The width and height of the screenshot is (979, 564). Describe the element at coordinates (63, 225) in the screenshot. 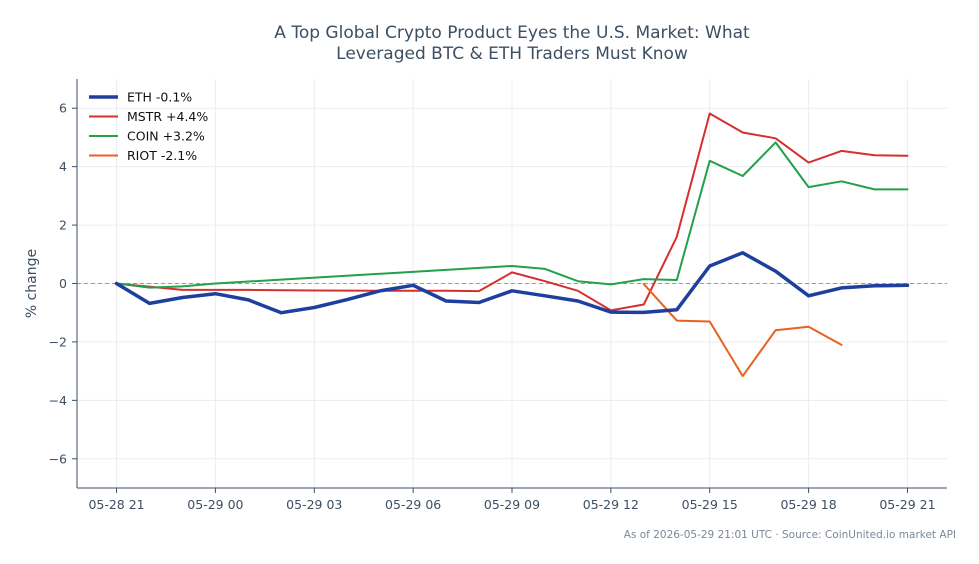

I see `y-tick-label-2: 2` at that location.